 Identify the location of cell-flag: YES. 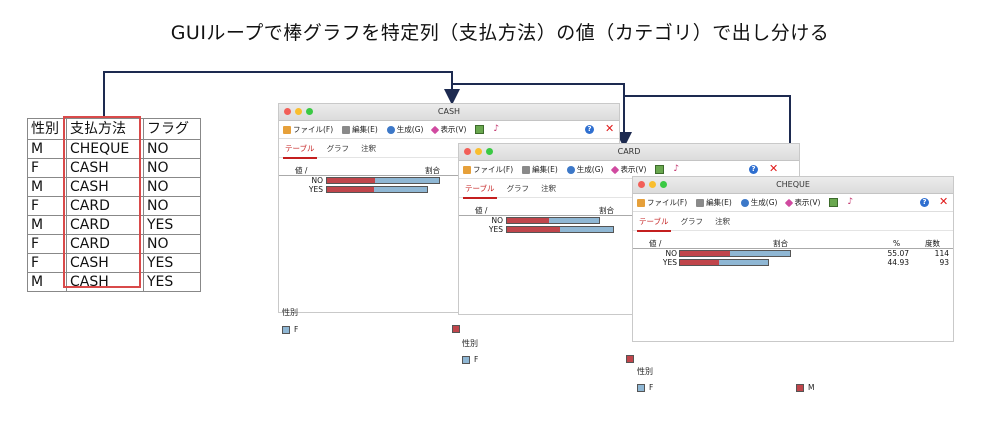
(172, 282).